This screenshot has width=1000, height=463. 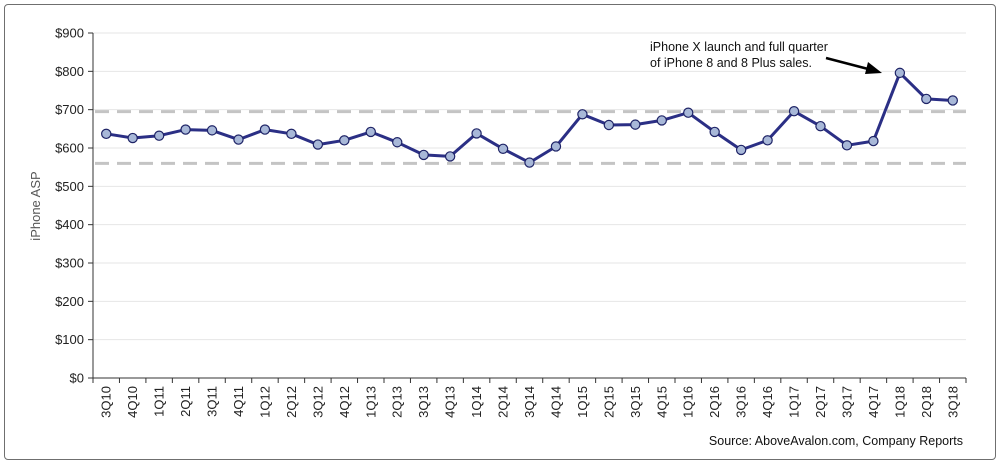 I want to click on y-tick-label: $300, so click(x=69, y=263).